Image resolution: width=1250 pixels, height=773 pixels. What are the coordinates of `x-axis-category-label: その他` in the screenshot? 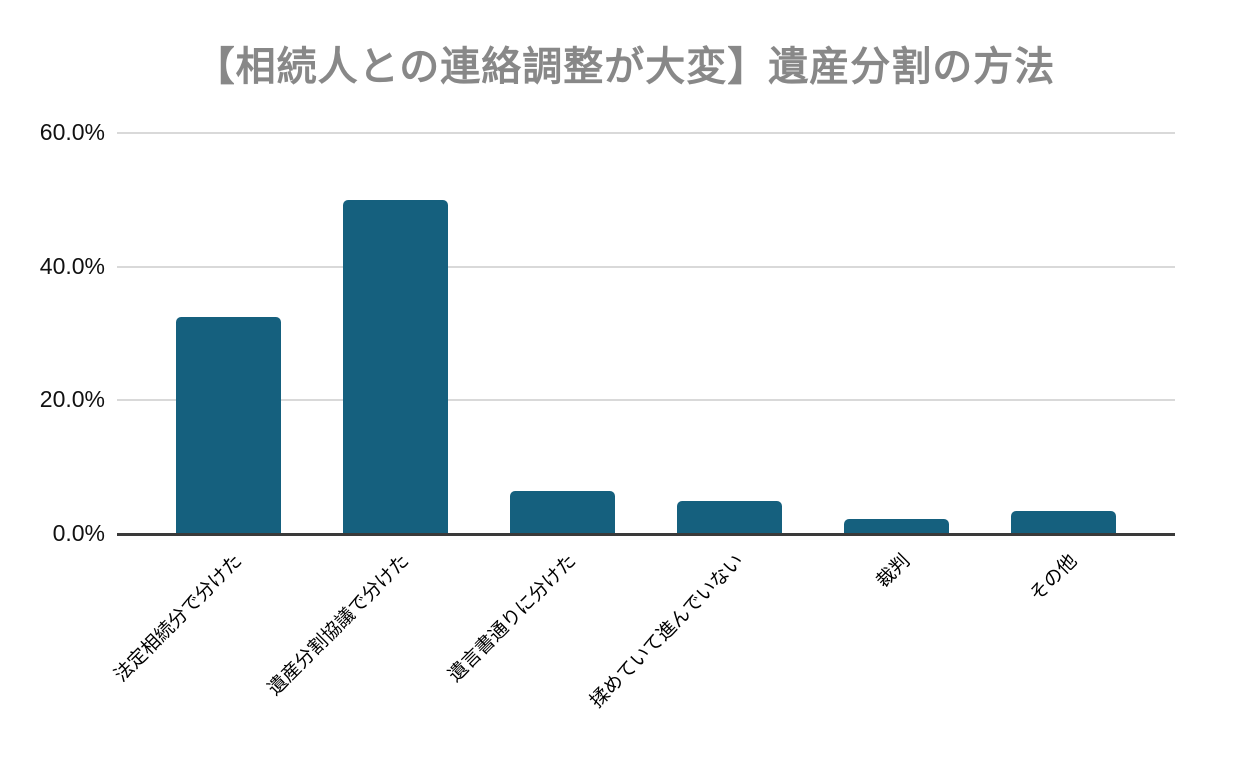 It's located at (1054, 578).